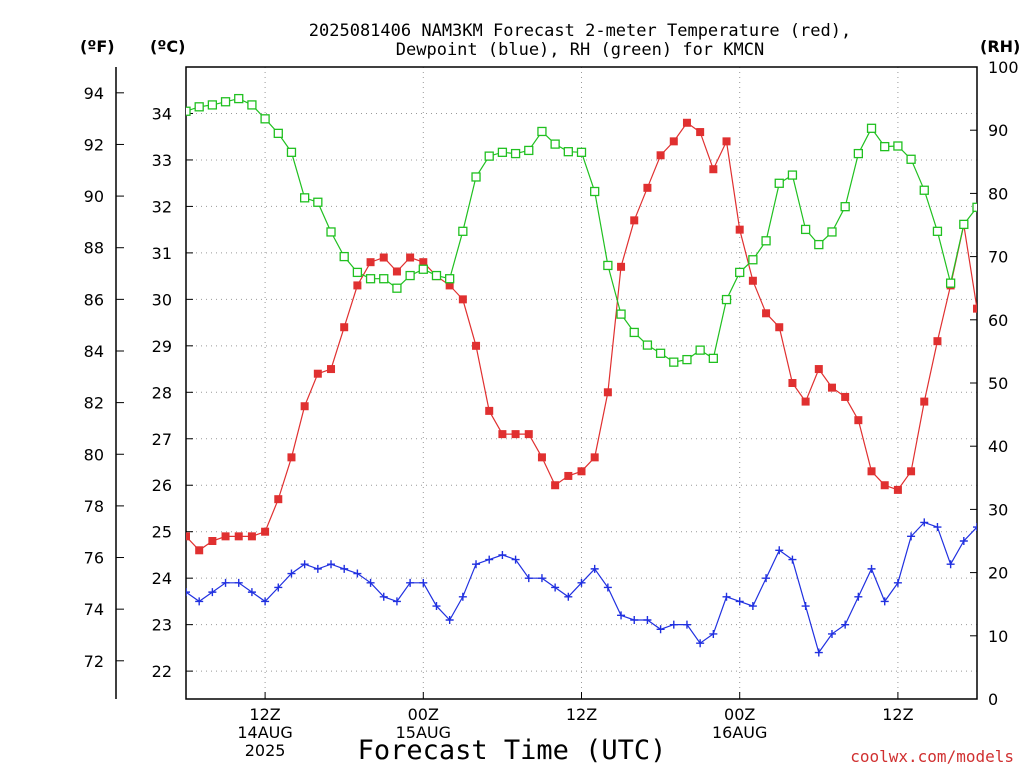  I want to click on rh-tick-label: 0, so click(993, 699).